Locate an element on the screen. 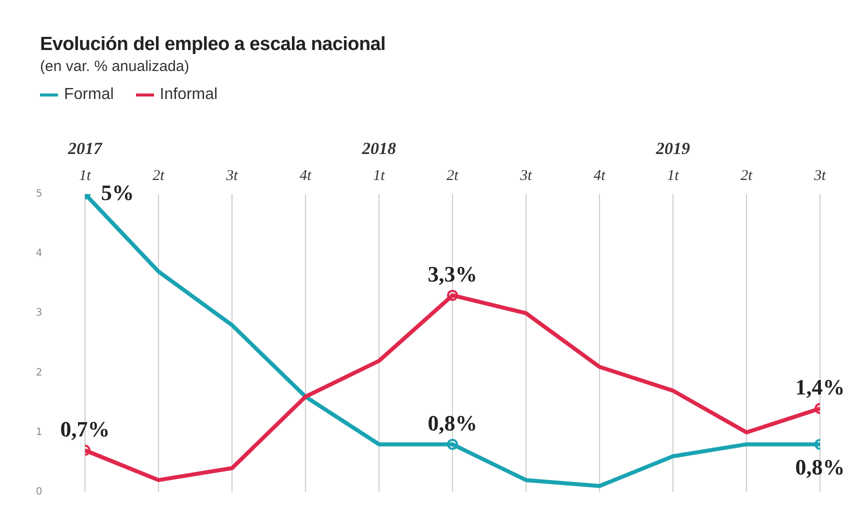  y-tick-label: 4 is located at coordinates (39, 254).